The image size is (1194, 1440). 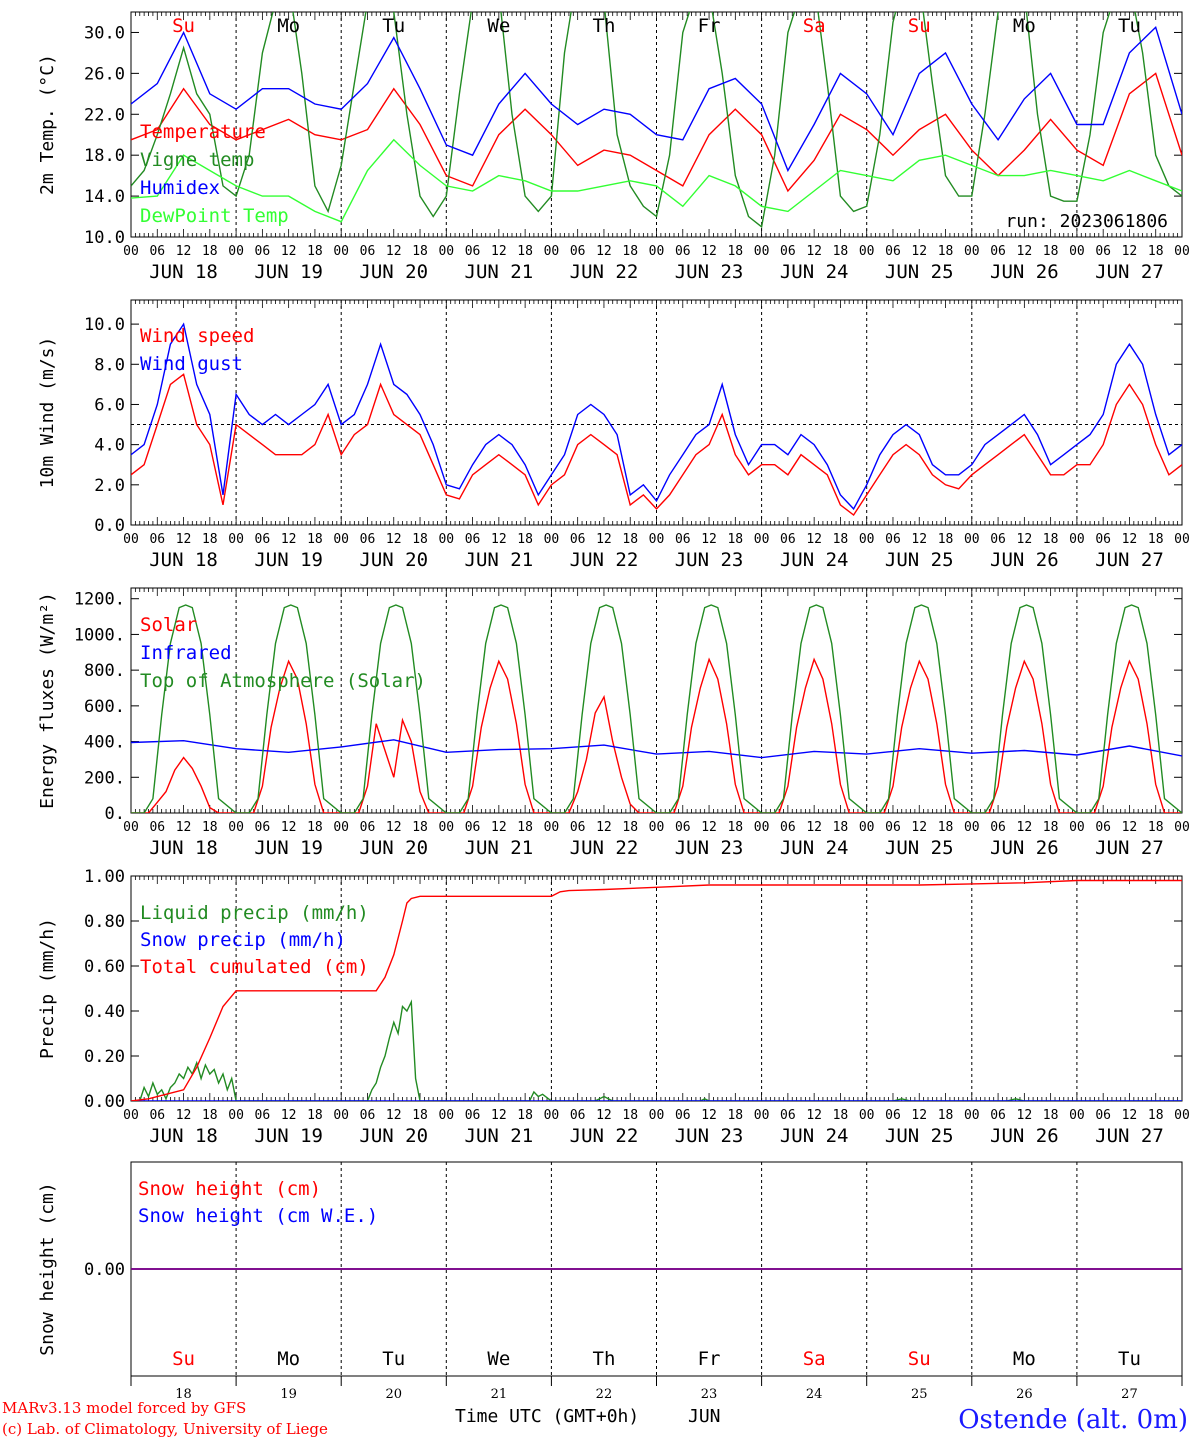 What do you see at coordinates (168, 625) in the screenshot?
I see `legend-entry: Solar` at bounding box center [168, 625].